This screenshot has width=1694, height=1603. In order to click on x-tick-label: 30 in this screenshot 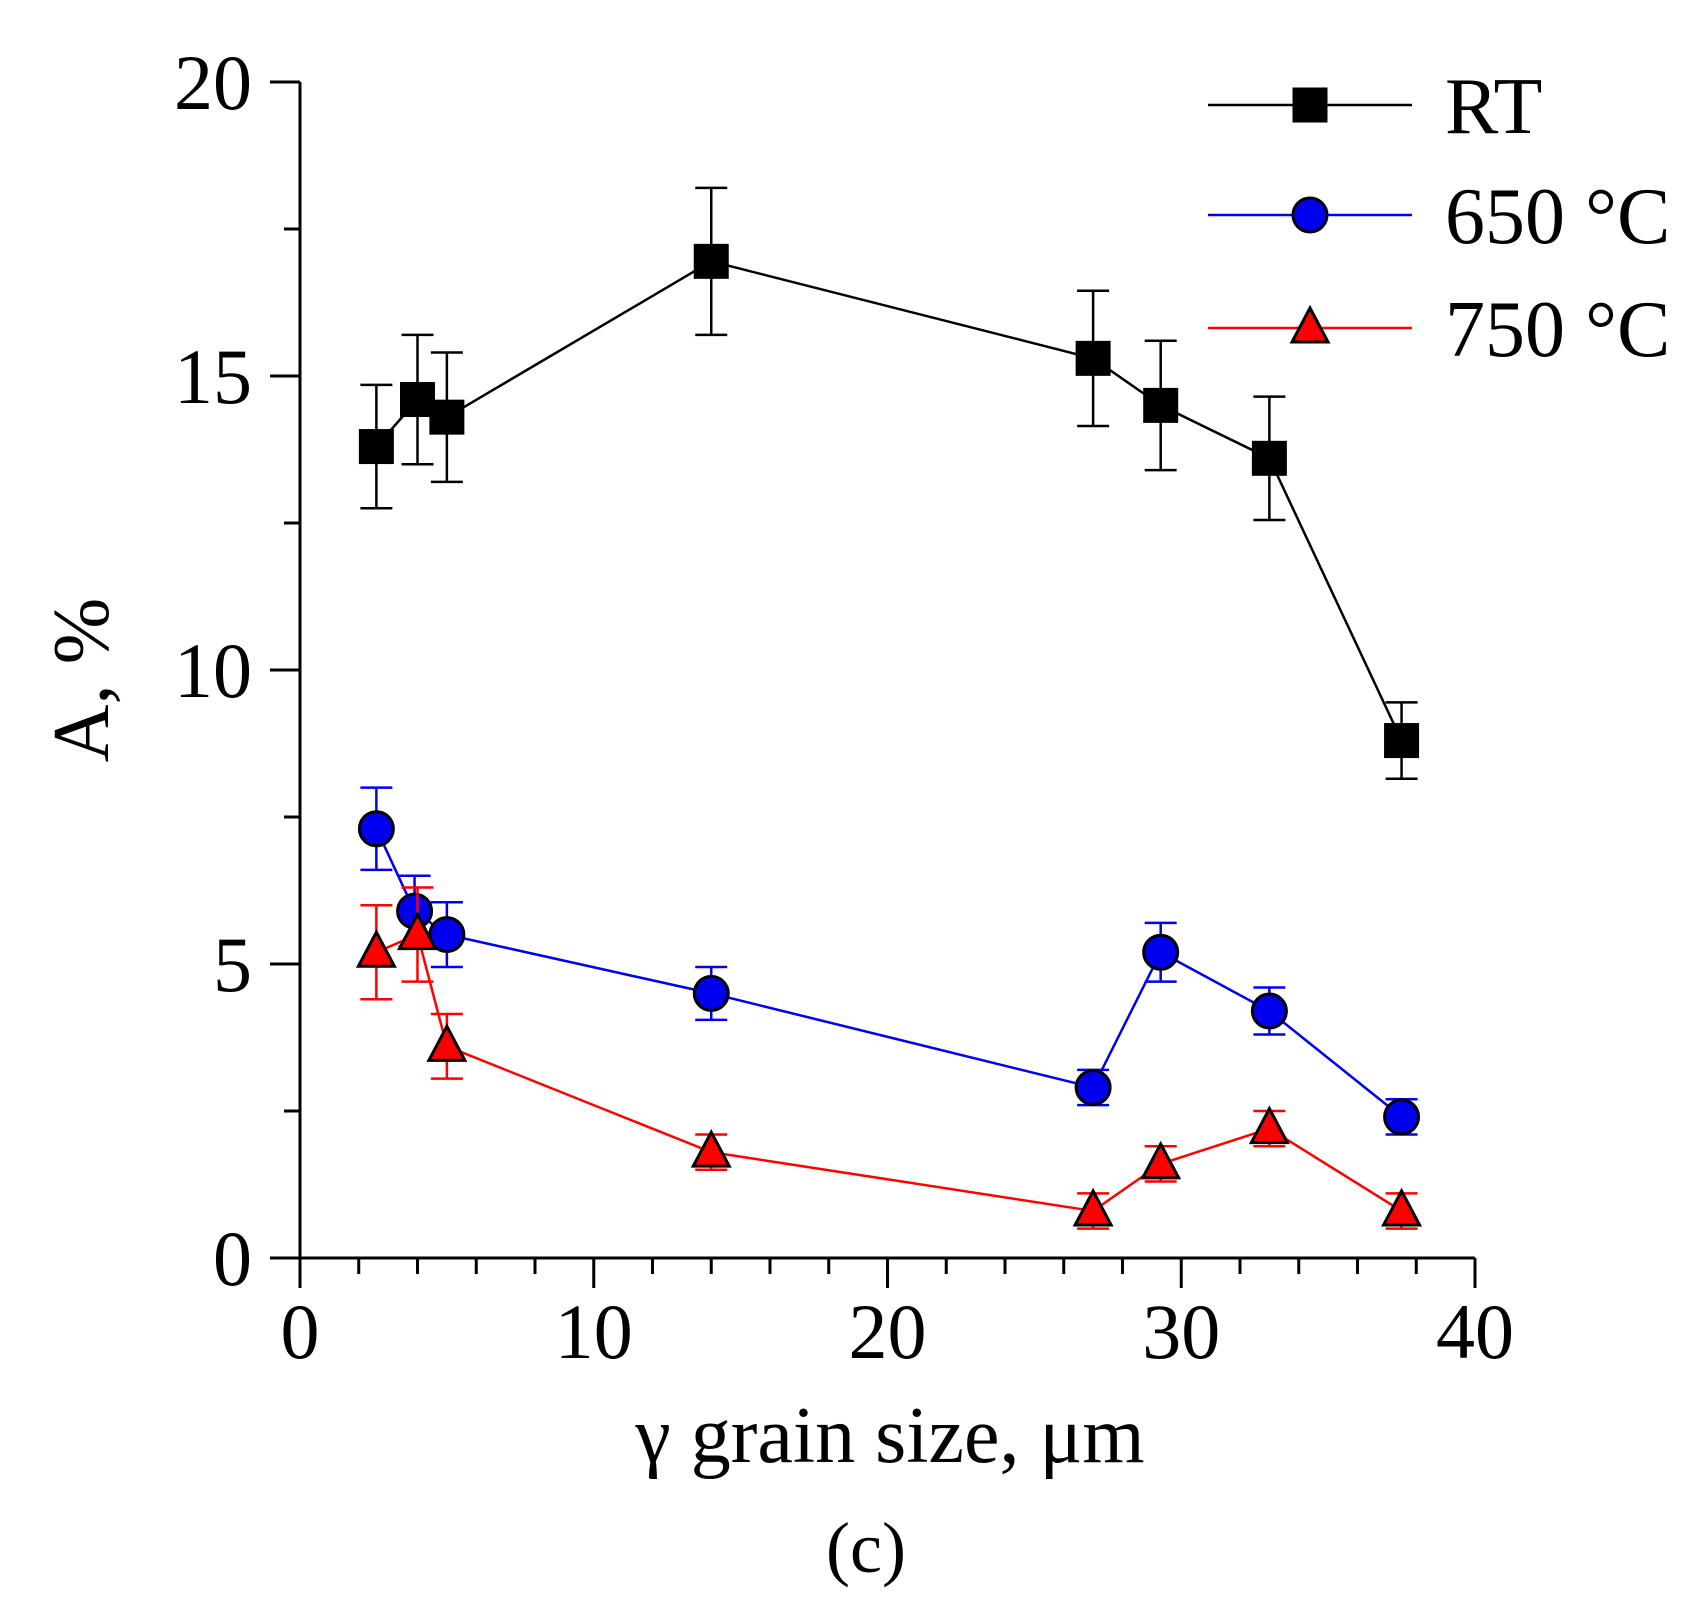, I will do `click(1181, 1331)`.